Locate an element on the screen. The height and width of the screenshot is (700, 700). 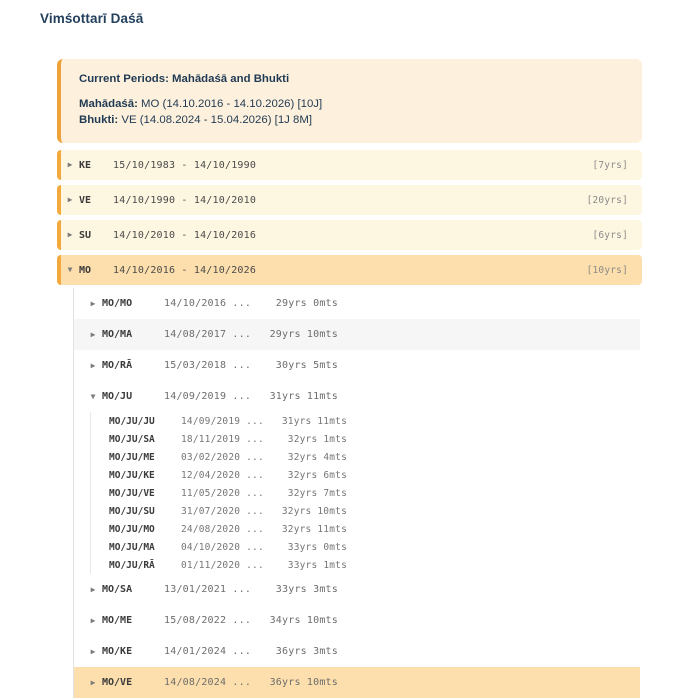
antardasha-code: MO/SA is located at coordinates (117, 589).